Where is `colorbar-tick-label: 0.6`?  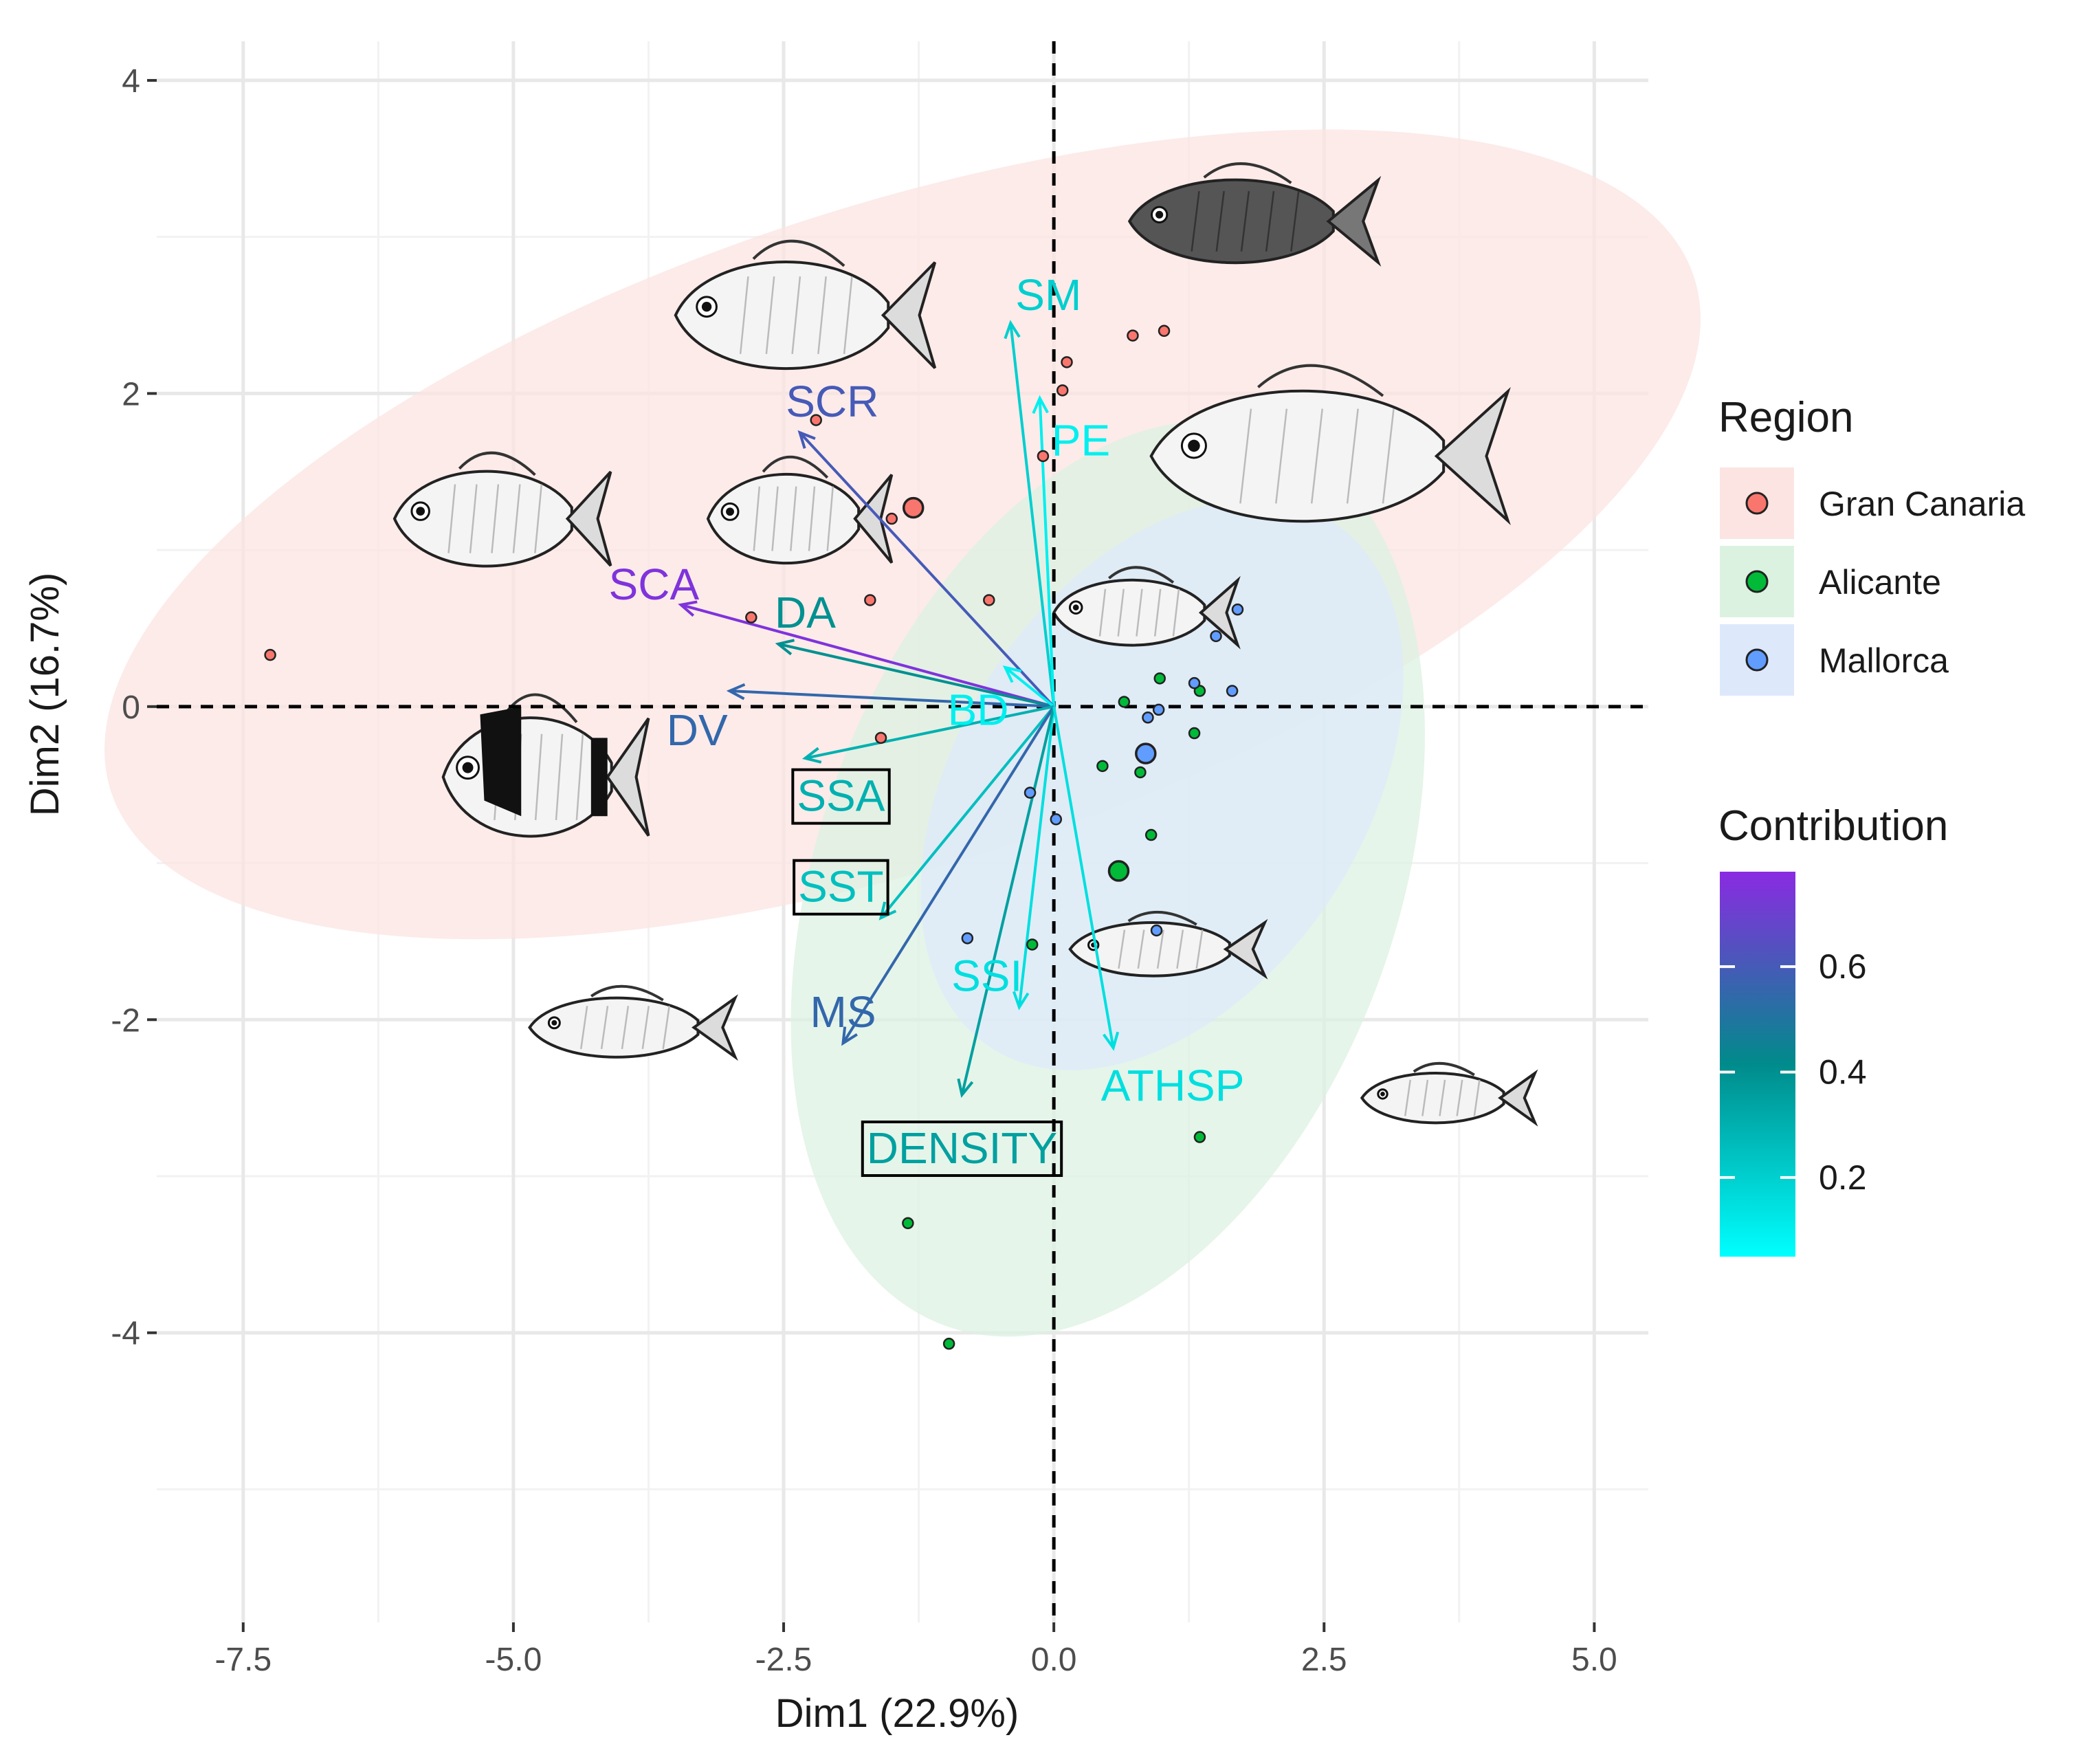
colorbar-tick-label: 0.6 is located at coordinates (1843, 967).